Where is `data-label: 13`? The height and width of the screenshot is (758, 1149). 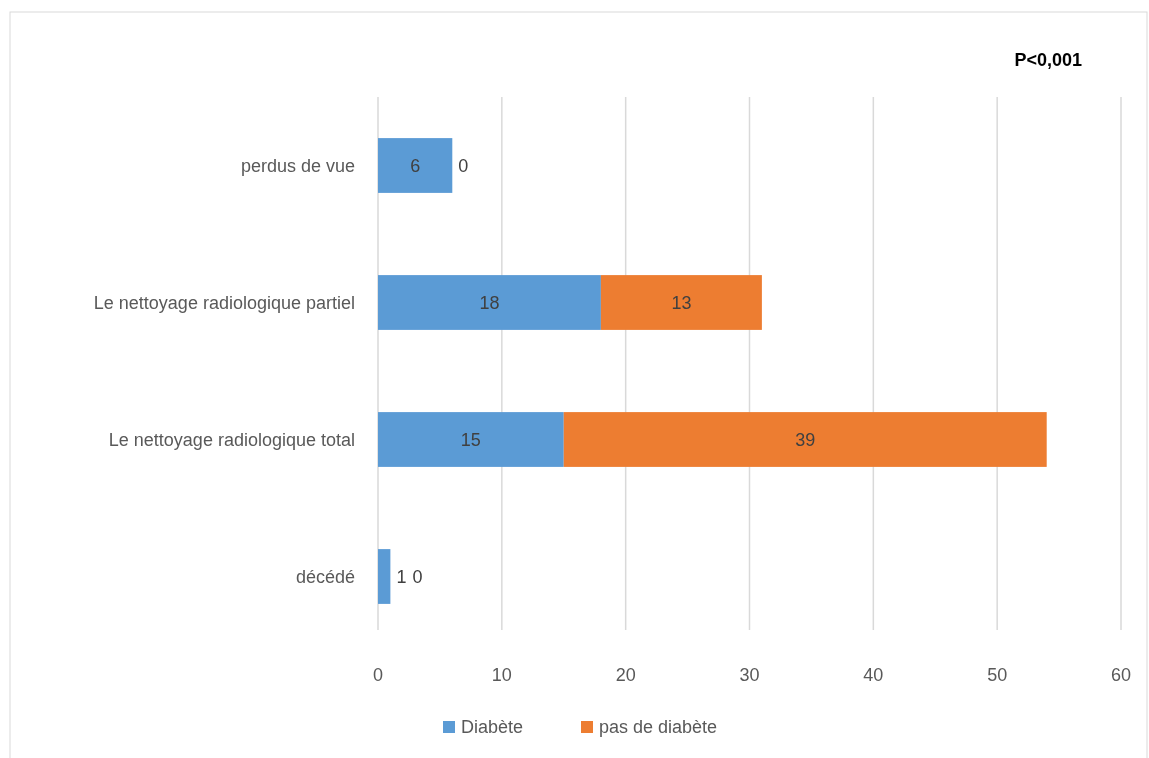 data-label: 13 is located at coordinates (681, 302).